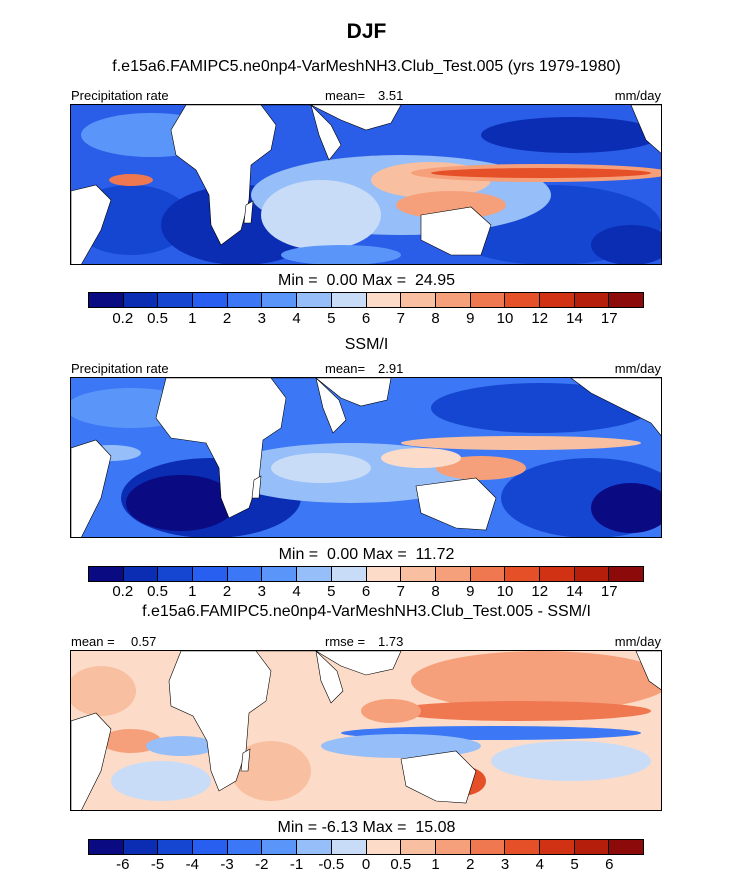 The width and height of the screenshot is (733, 877). What do you see at coordinates (261, 318) in the screenshot?
I see `colorbar-tick-label: 3` at bounding box center [261, 318].